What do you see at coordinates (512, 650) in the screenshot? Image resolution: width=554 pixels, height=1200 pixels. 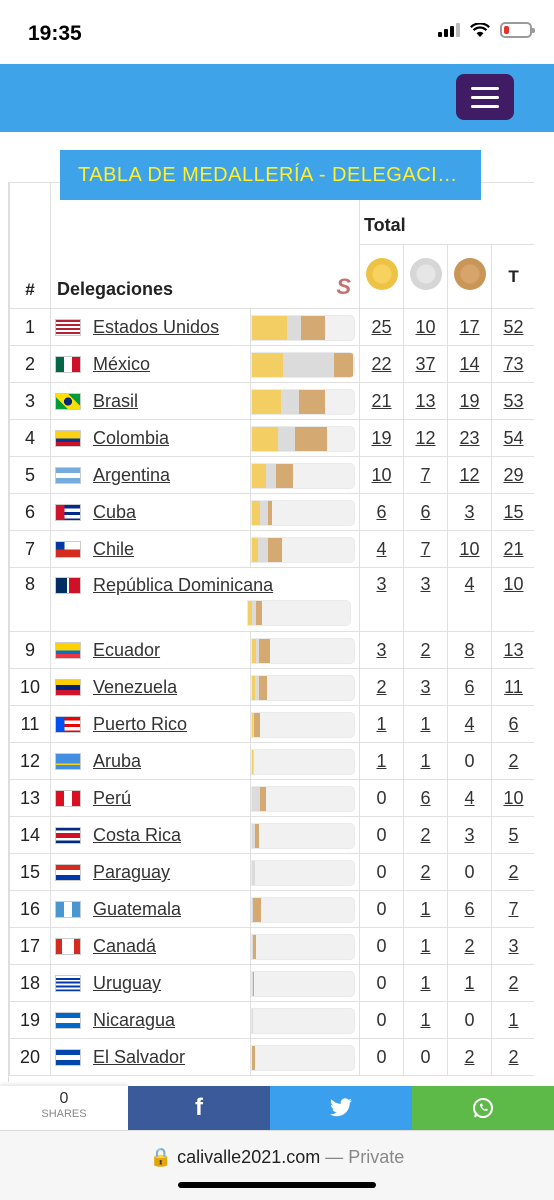 I see `total-count: 13` at bounding box center [512, 650].